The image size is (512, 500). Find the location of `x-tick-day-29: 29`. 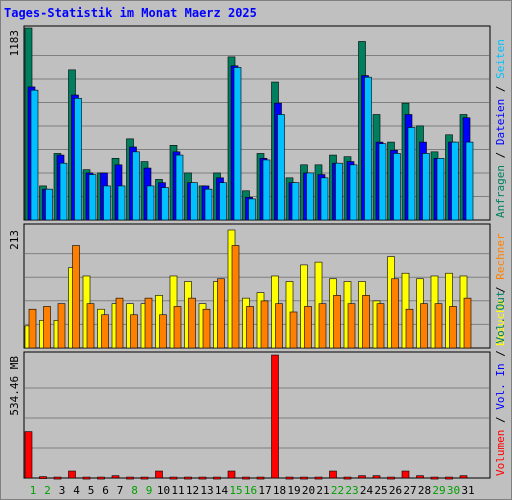

x-tick-day-29: 29 is located at coordinates (438, 490).